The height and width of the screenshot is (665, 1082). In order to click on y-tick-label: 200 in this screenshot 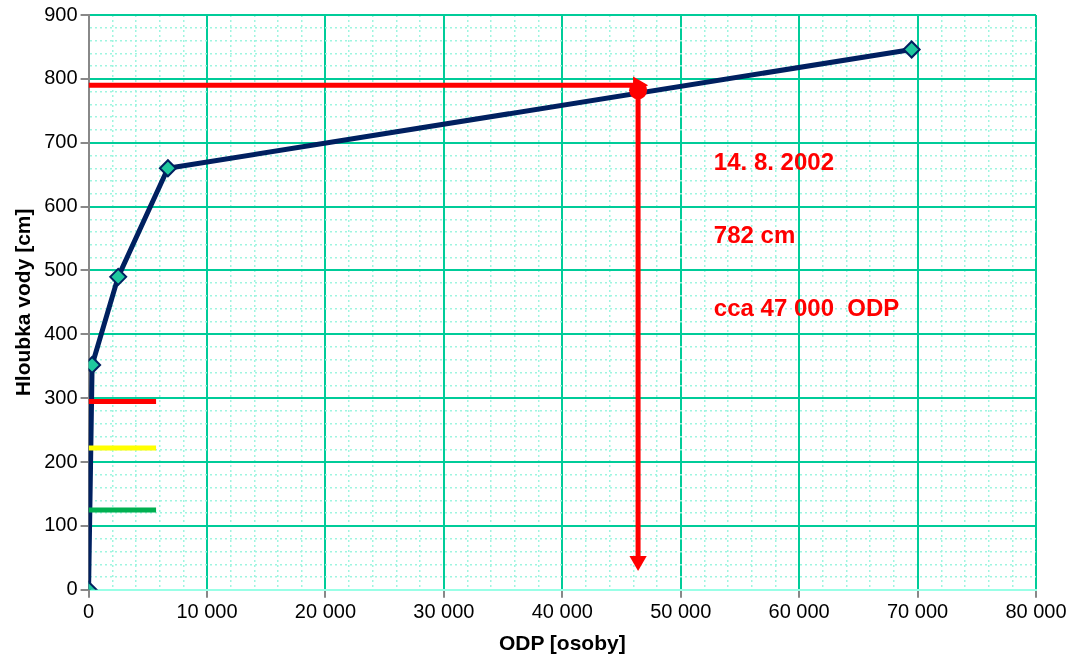, I will do `click(61, 460)`.